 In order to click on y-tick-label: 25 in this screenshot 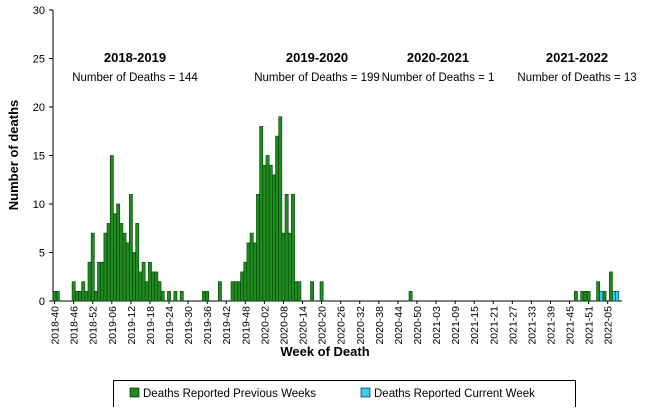, I will do `click(39, 60)`.